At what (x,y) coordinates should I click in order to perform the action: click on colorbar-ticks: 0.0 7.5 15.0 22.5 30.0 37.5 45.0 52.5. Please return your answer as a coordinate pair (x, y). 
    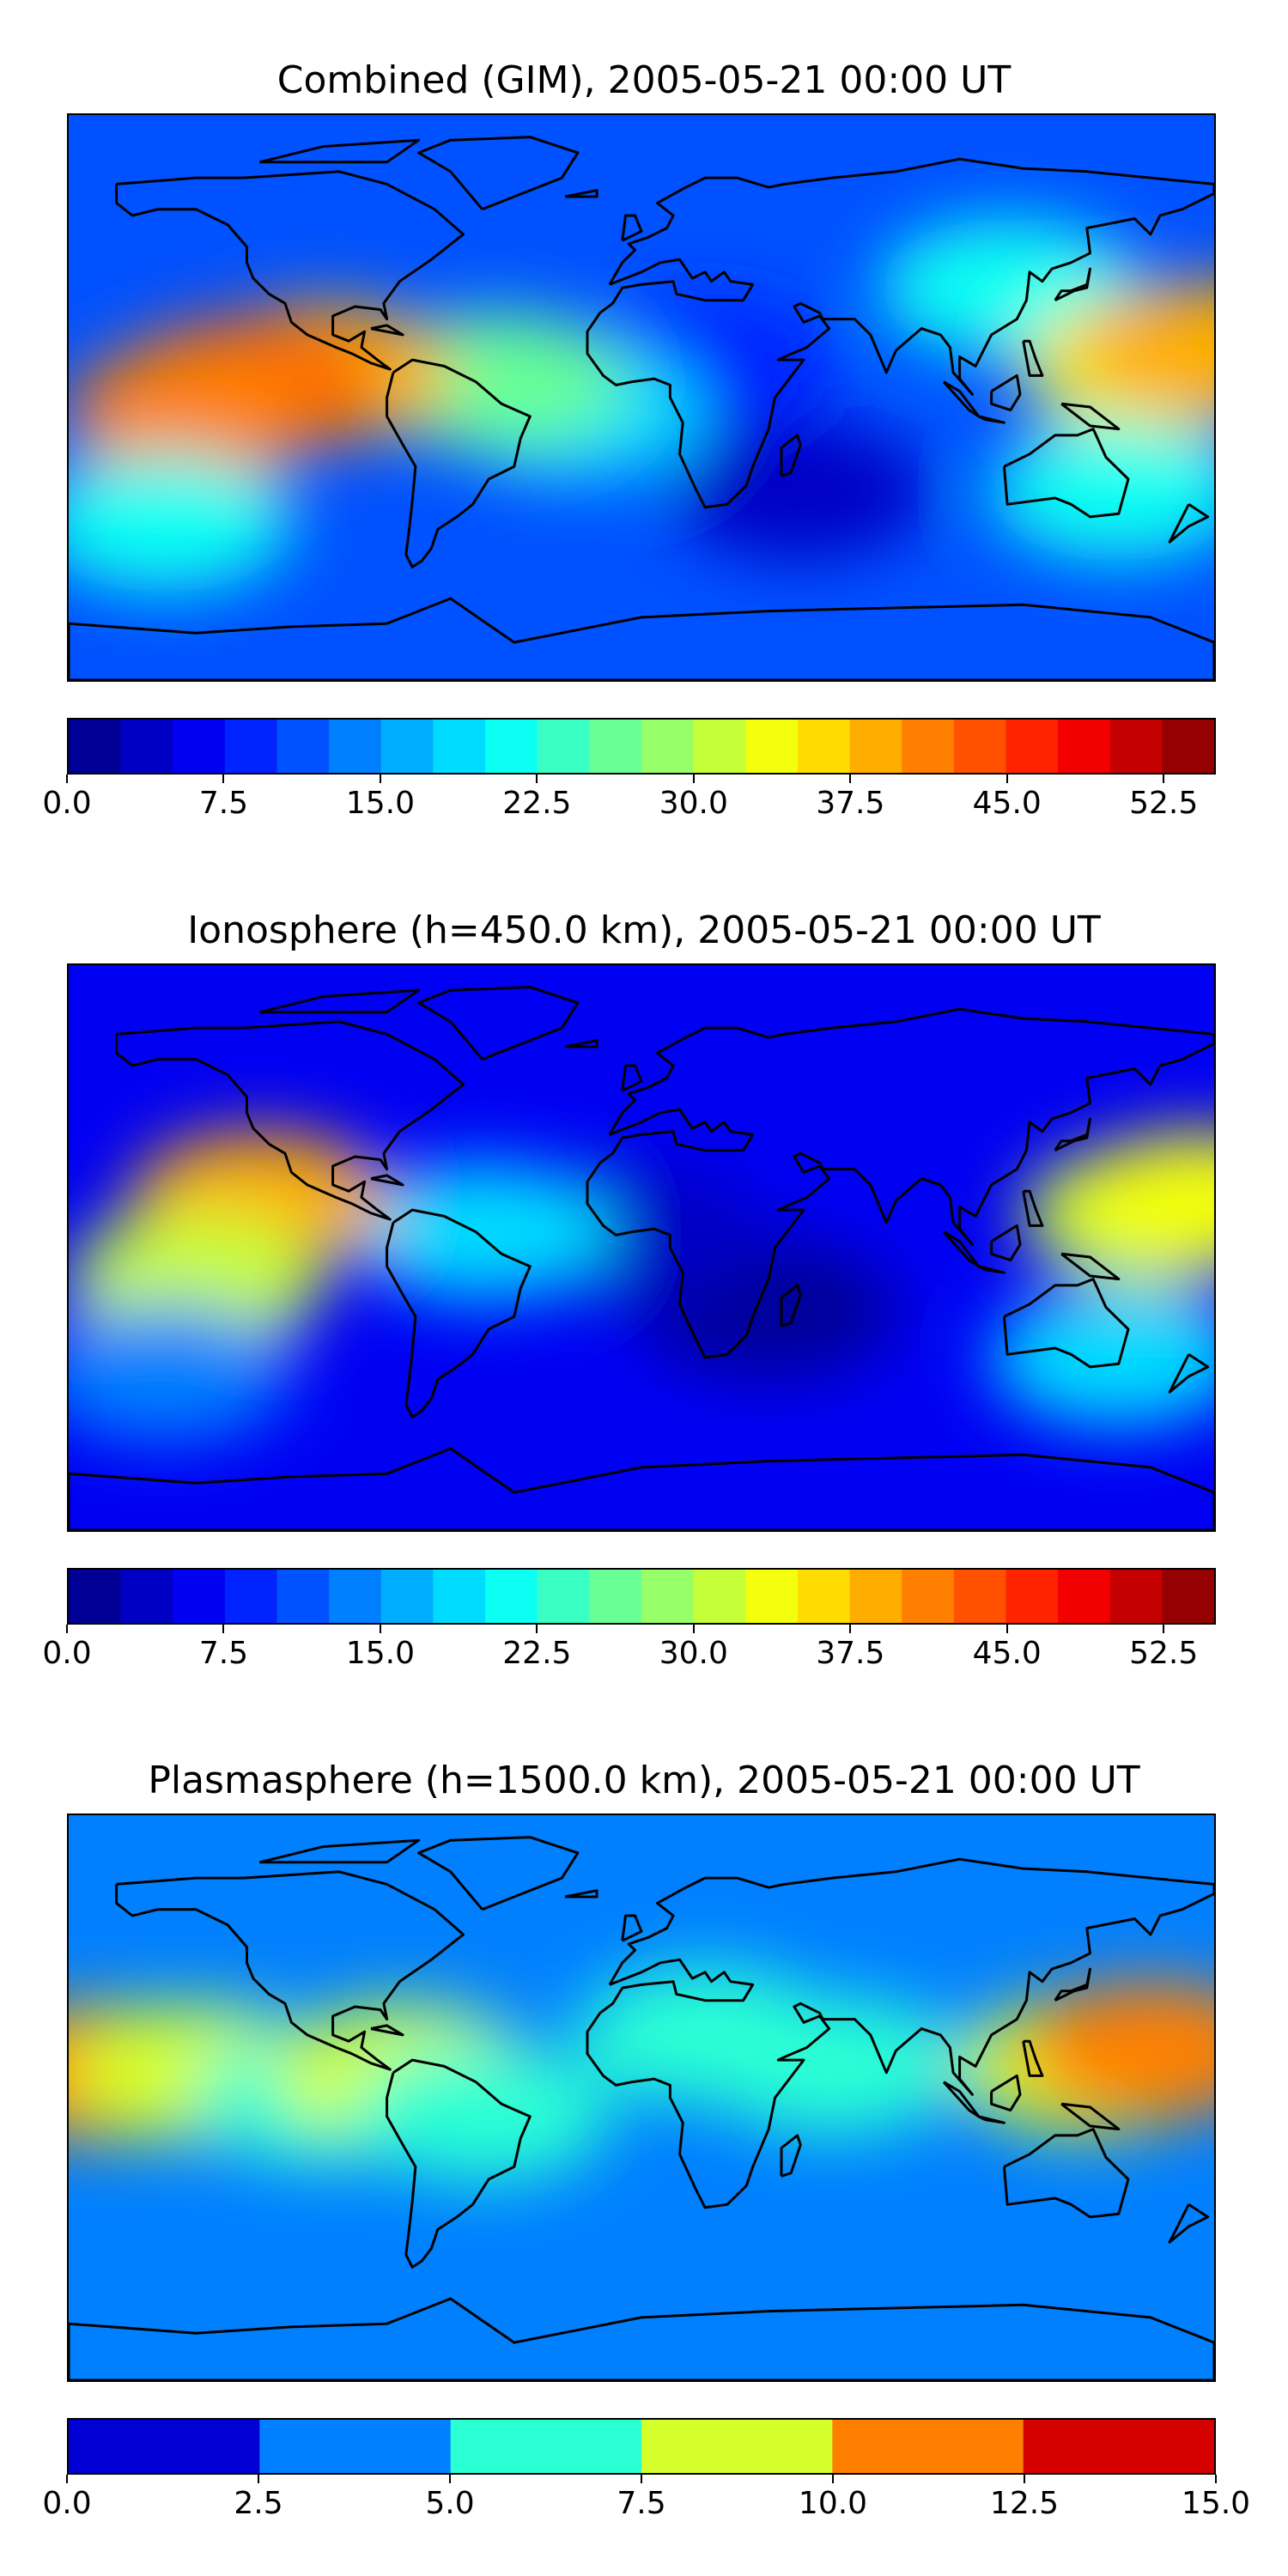
    Looking at the image, I should click on (629, 1650).